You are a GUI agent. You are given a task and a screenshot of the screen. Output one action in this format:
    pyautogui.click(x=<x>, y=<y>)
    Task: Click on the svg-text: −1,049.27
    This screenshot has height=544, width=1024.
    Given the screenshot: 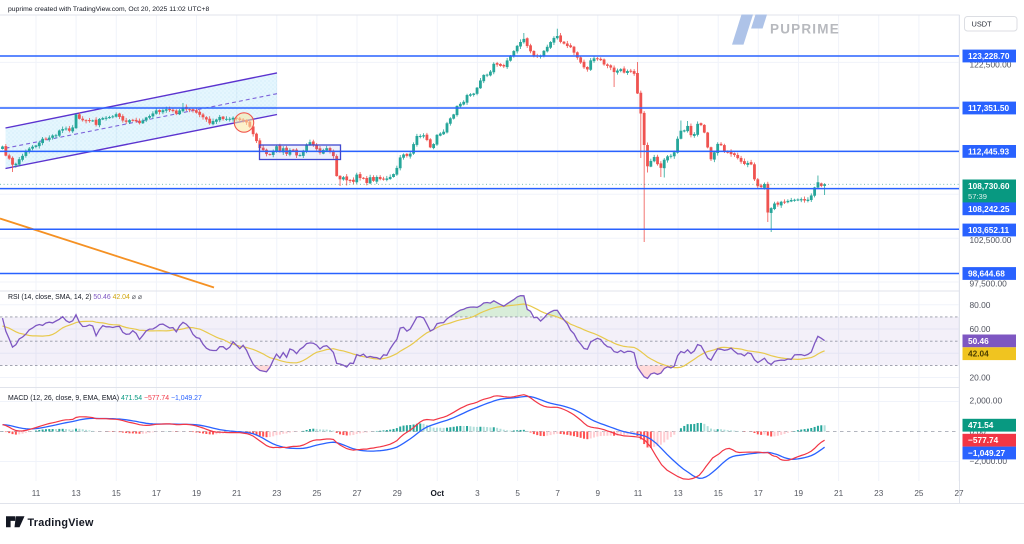 What is the action you would take?
    pyautogui.click(x=987, y=453)
    